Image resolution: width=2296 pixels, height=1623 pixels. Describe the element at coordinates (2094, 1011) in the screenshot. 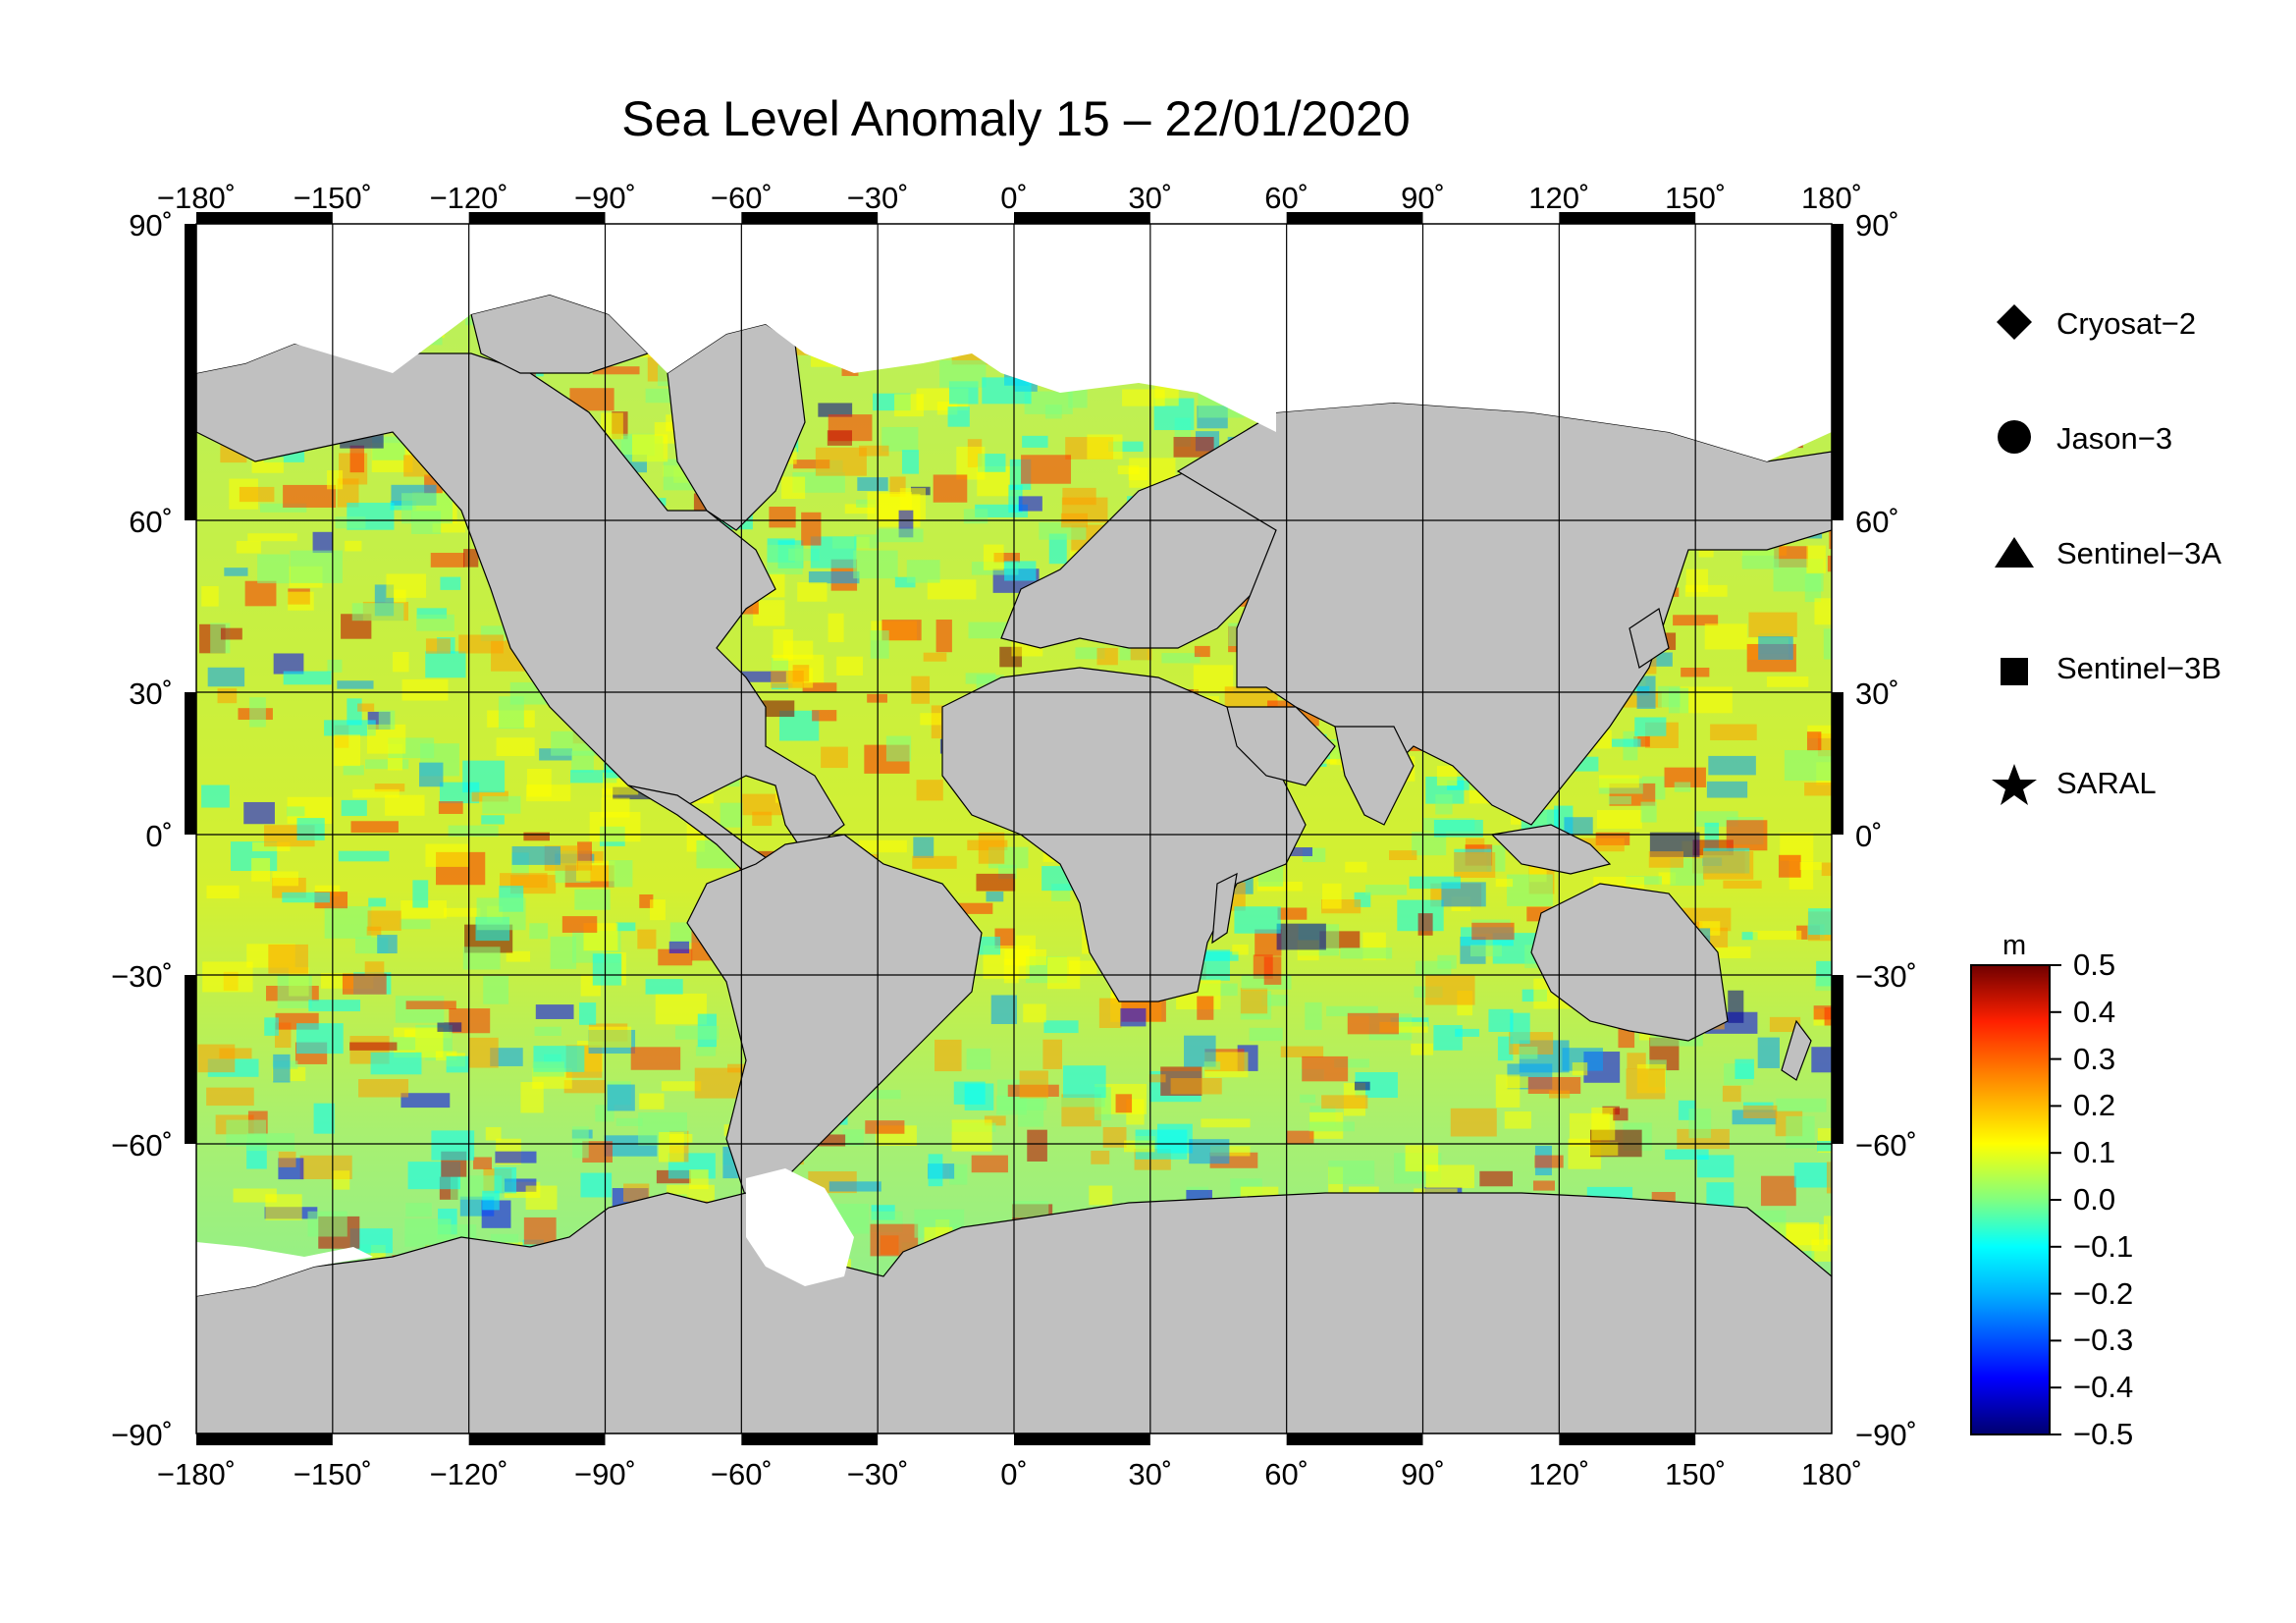

I see `colorbar-tick-label: 0.4` at that location.